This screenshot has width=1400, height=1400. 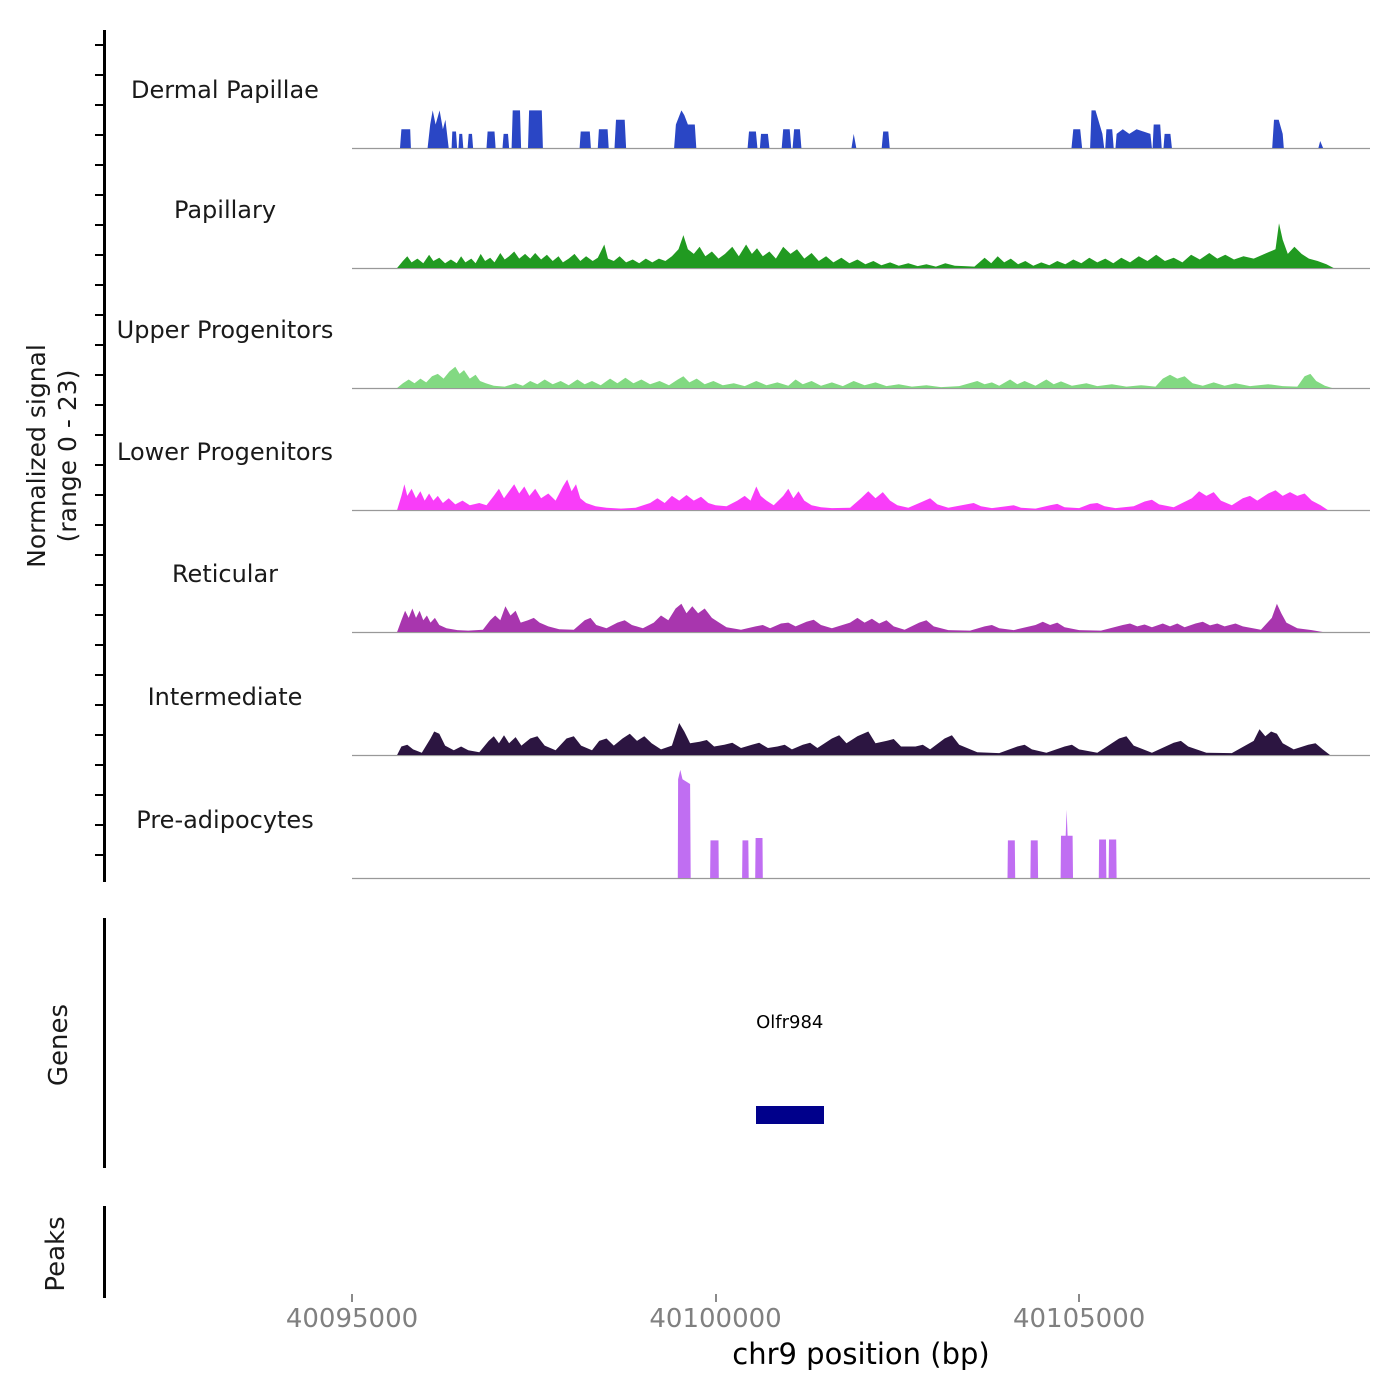 I want to click on track-signal-pre-adipocytes, so click(x=861, y=824).